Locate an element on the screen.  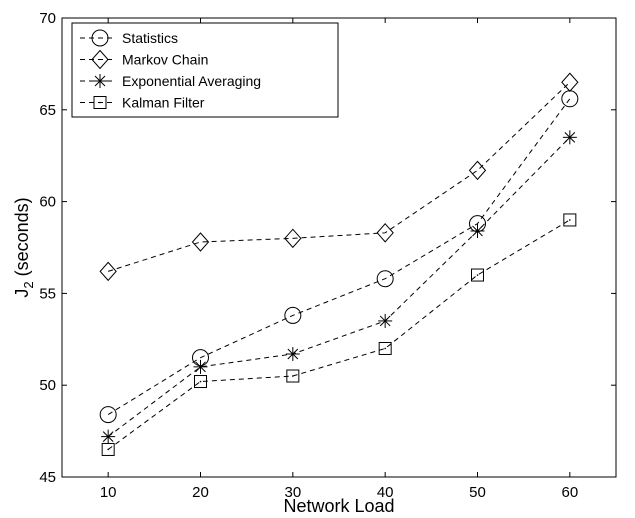
y-axis-label-main: J is located at coordinates (22, 293).